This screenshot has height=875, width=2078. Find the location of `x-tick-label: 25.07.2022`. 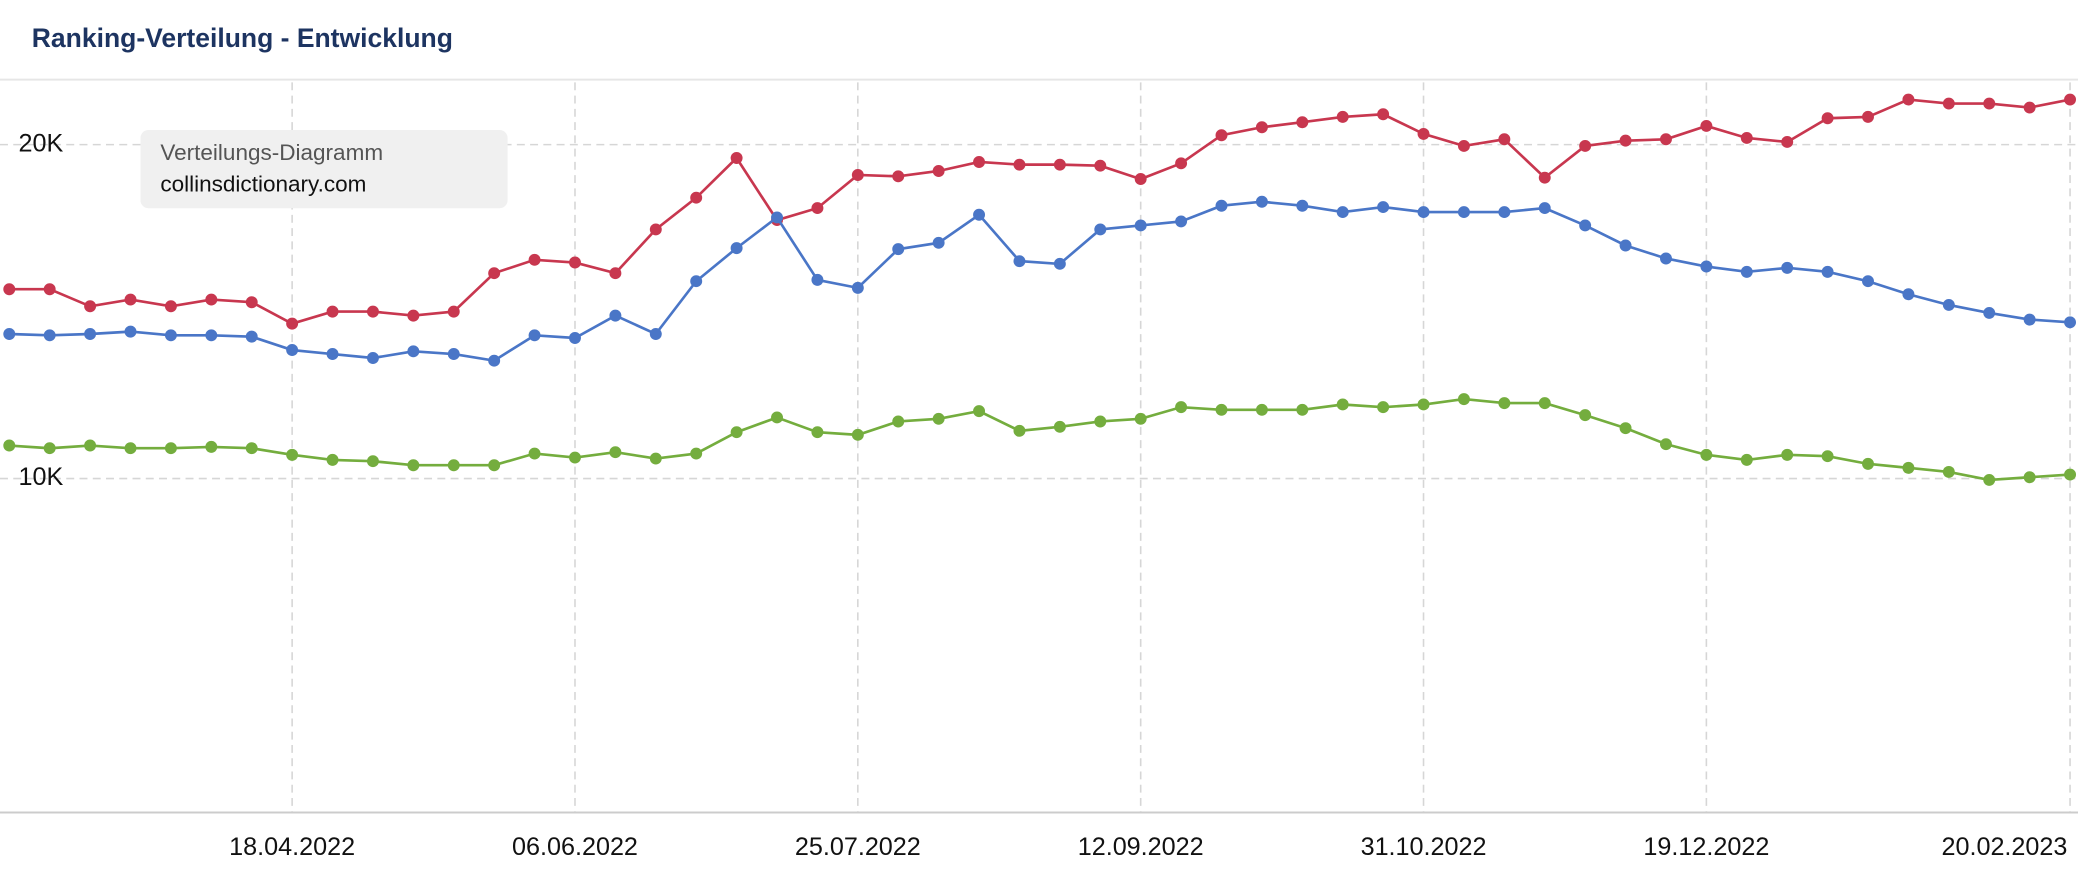

x-tick-label: 25.07.2022 is located at coordinates (858, 847).